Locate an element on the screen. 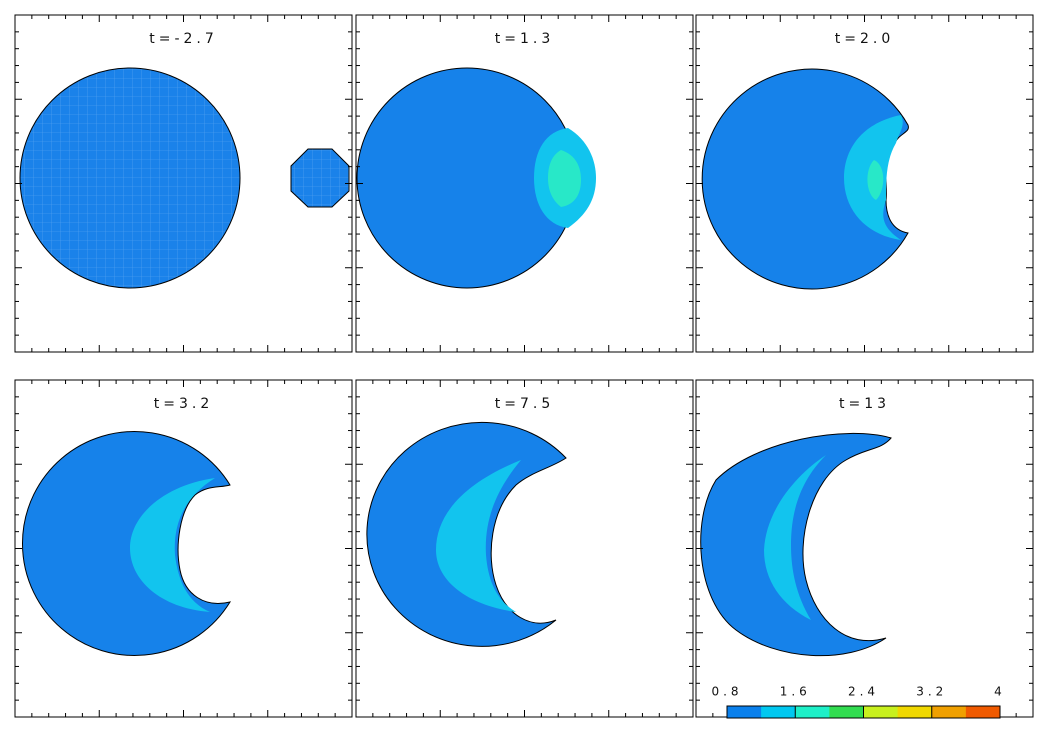 This screenshot has width=1047, height=742. colorbar-tick-label: 1.6 is located at coordinates (795, 692).